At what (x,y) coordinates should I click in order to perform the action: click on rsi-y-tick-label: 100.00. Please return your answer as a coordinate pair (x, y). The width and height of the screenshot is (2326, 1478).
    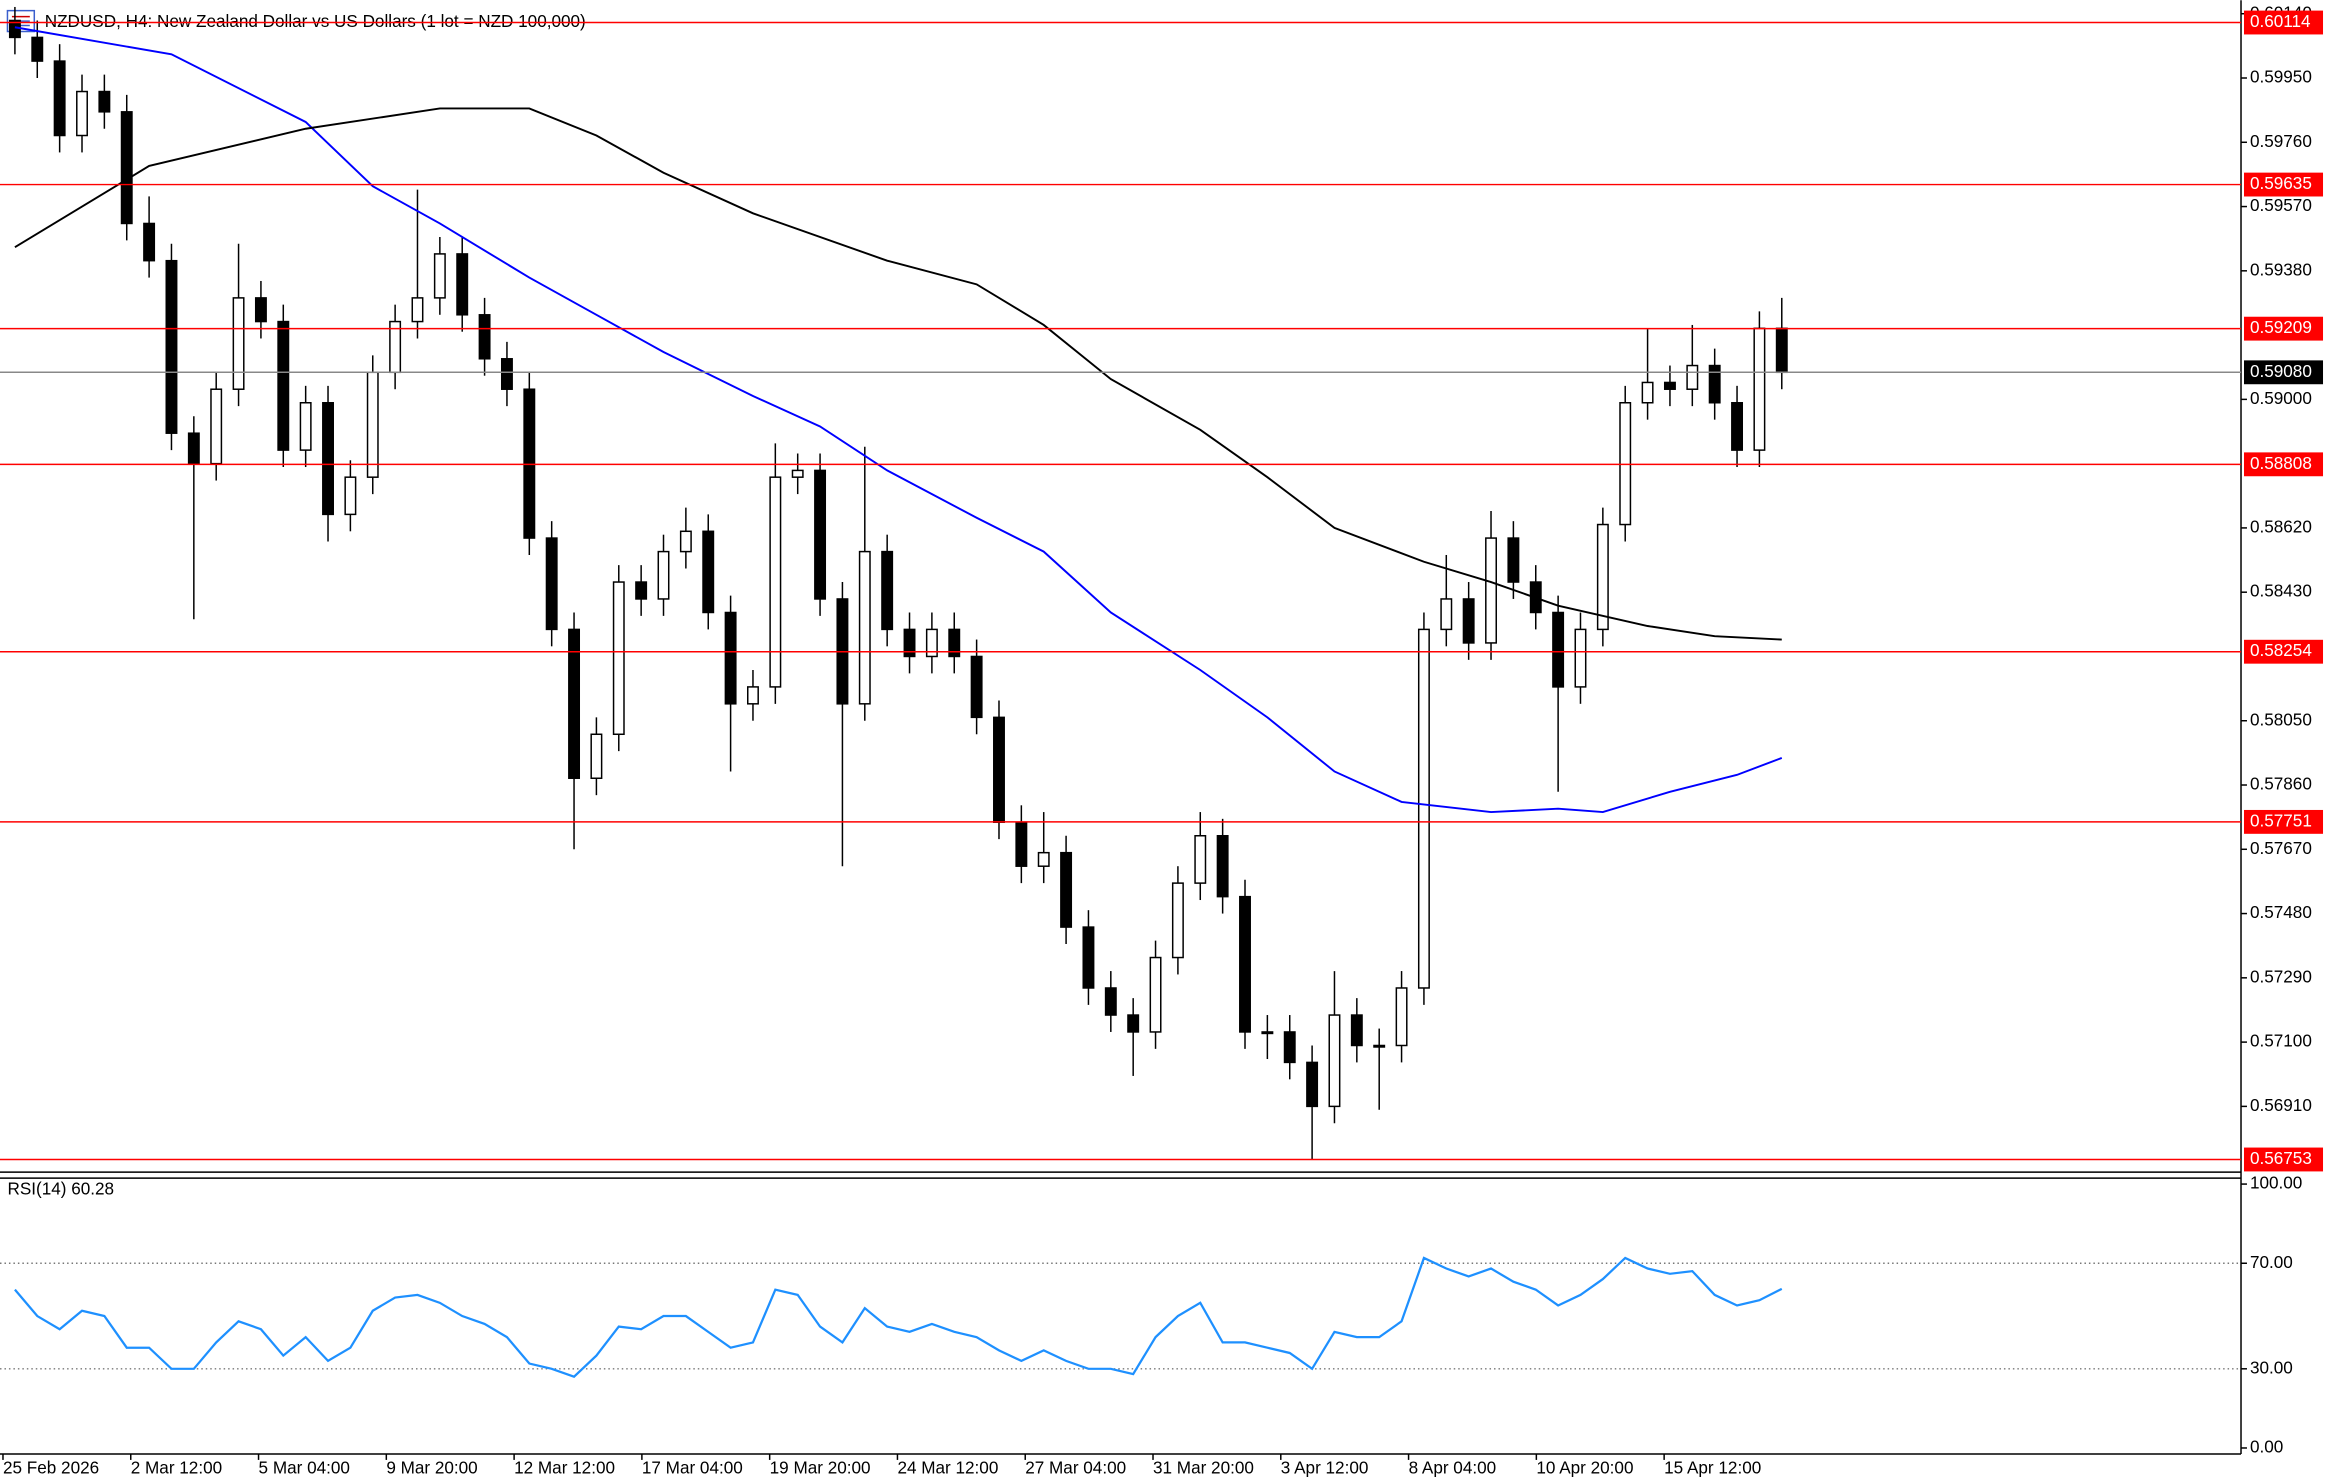
    Looking at the image, I should click on (2276, 1183).